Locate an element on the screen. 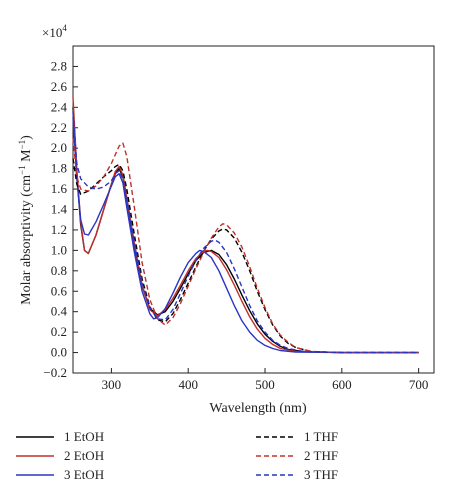  legend-label-2-etoh: 2 EtOH is located at coordinates (84, 455).